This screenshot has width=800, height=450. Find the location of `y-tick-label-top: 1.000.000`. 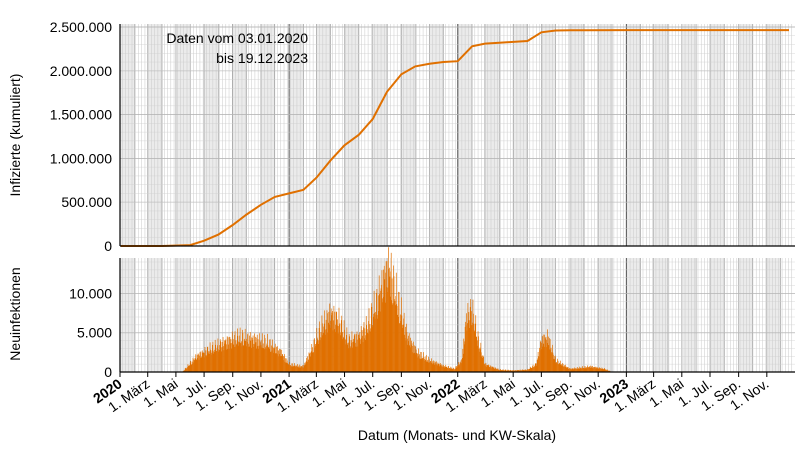

y-tick-label-top: 1.000.000 is located at coordinates (81, 158).